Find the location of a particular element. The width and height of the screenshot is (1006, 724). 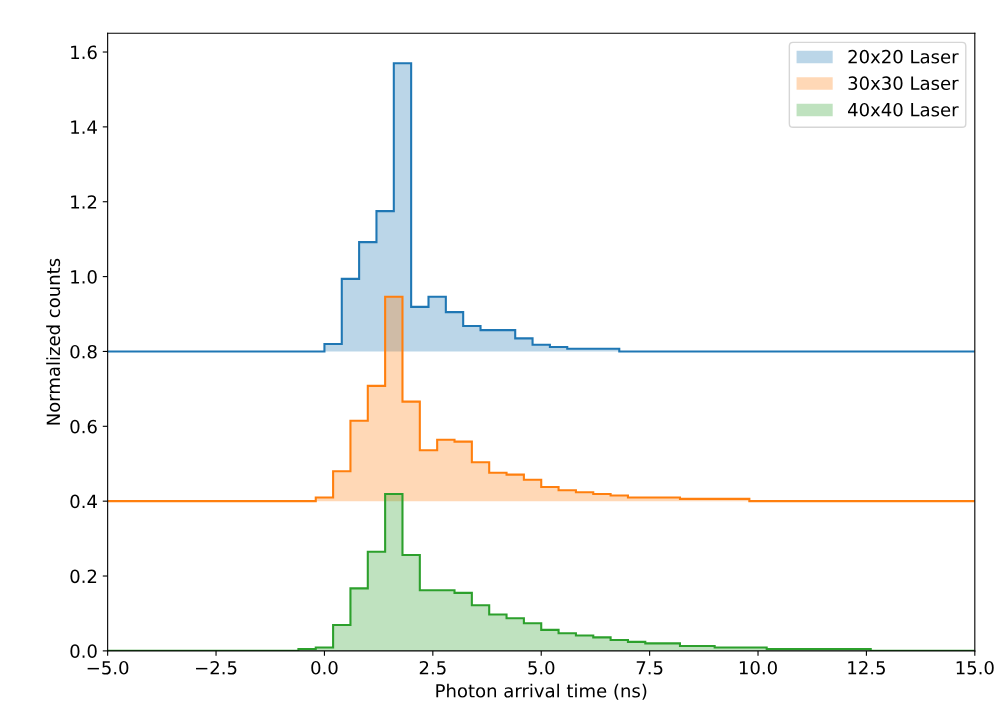

x-tick-label: −5.0 is located at coordinates (108, 667).